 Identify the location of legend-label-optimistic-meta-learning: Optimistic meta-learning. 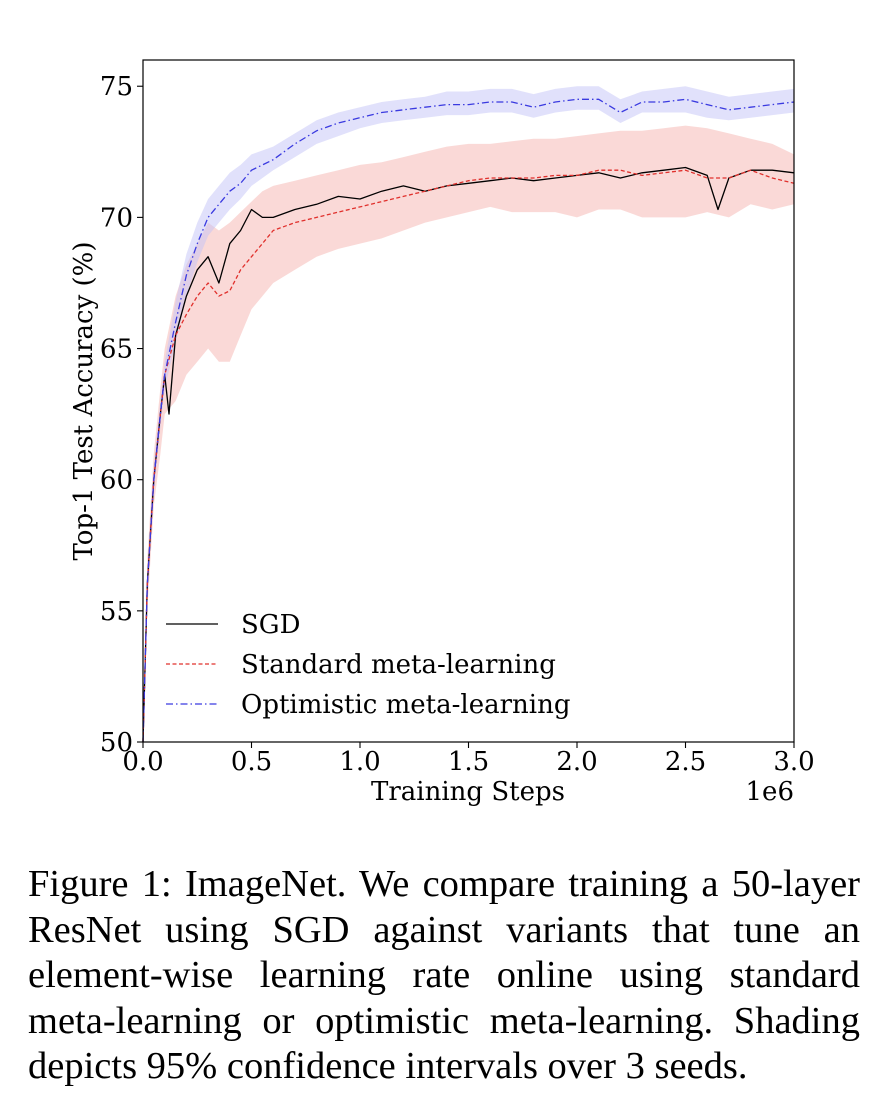
(405, 705).